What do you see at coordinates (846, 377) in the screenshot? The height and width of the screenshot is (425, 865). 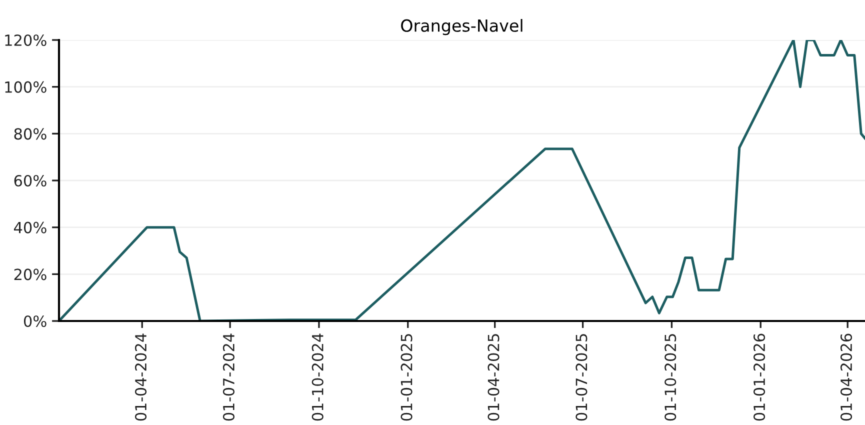 I see `x-tick-label: 01-04-2026` at bounding box center [846, 377].